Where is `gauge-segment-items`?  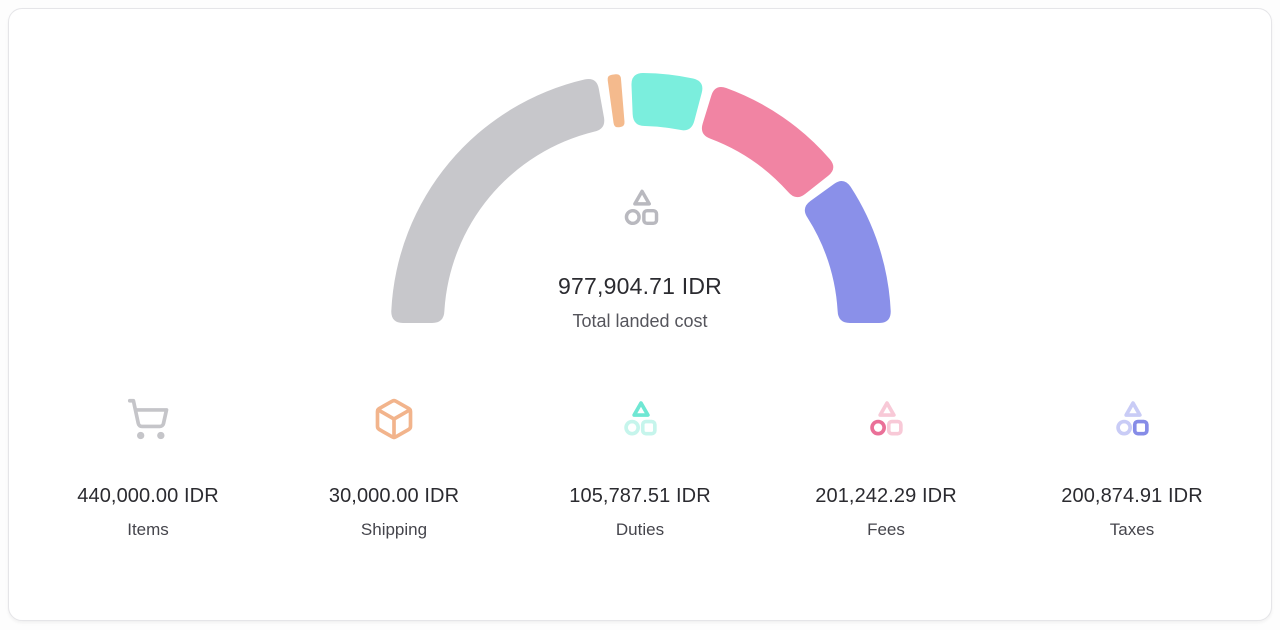 gauge-segment-items is located at coordinates (498, 201).